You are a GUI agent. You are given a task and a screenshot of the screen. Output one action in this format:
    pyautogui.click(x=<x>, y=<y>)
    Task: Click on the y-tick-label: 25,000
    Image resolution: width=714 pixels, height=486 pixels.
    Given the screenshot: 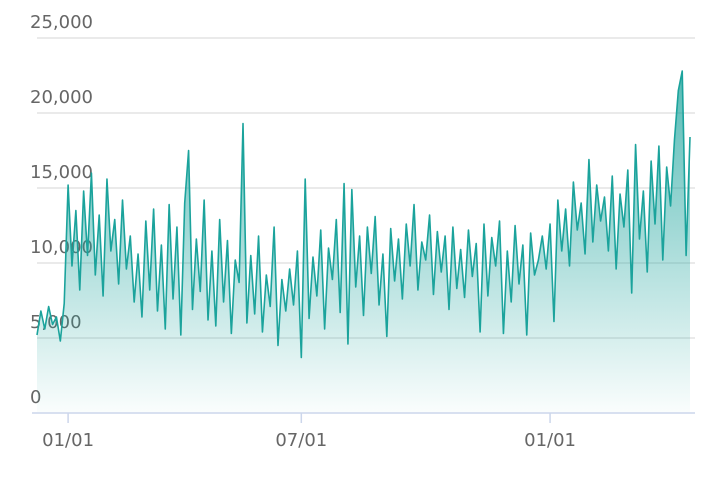 What is the action you would take?
    pyautogui.click(x=61, y=22)
    